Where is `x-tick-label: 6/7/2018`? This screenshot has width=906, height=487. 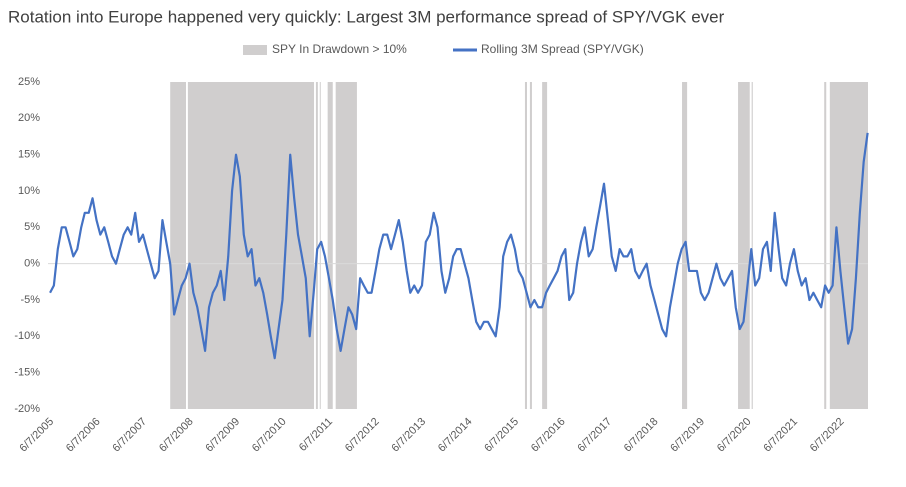 x-tick-label: 6/7/2018 is located at coordinates (641, 435).